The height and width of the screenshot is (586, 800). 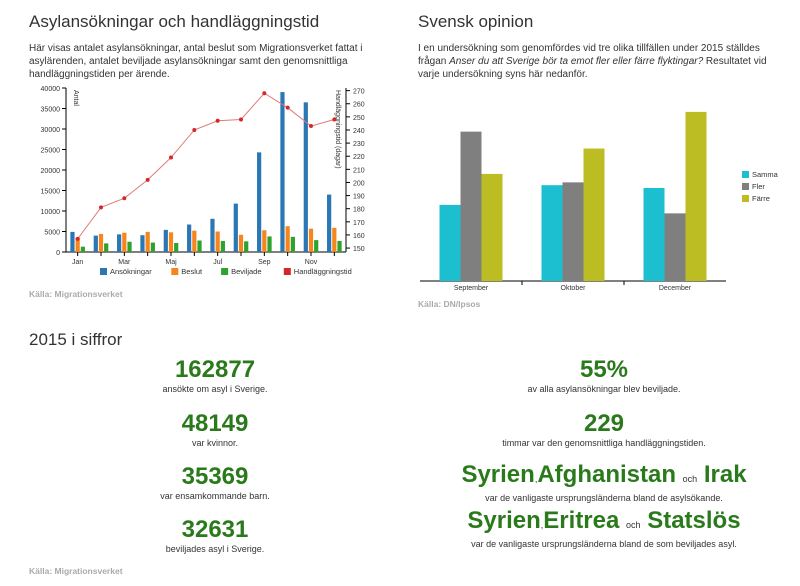 What do you see at coordinates (359, 118) in the screenshot?
I see `y2-tick-label: 250` at bounding box center [359, 118].